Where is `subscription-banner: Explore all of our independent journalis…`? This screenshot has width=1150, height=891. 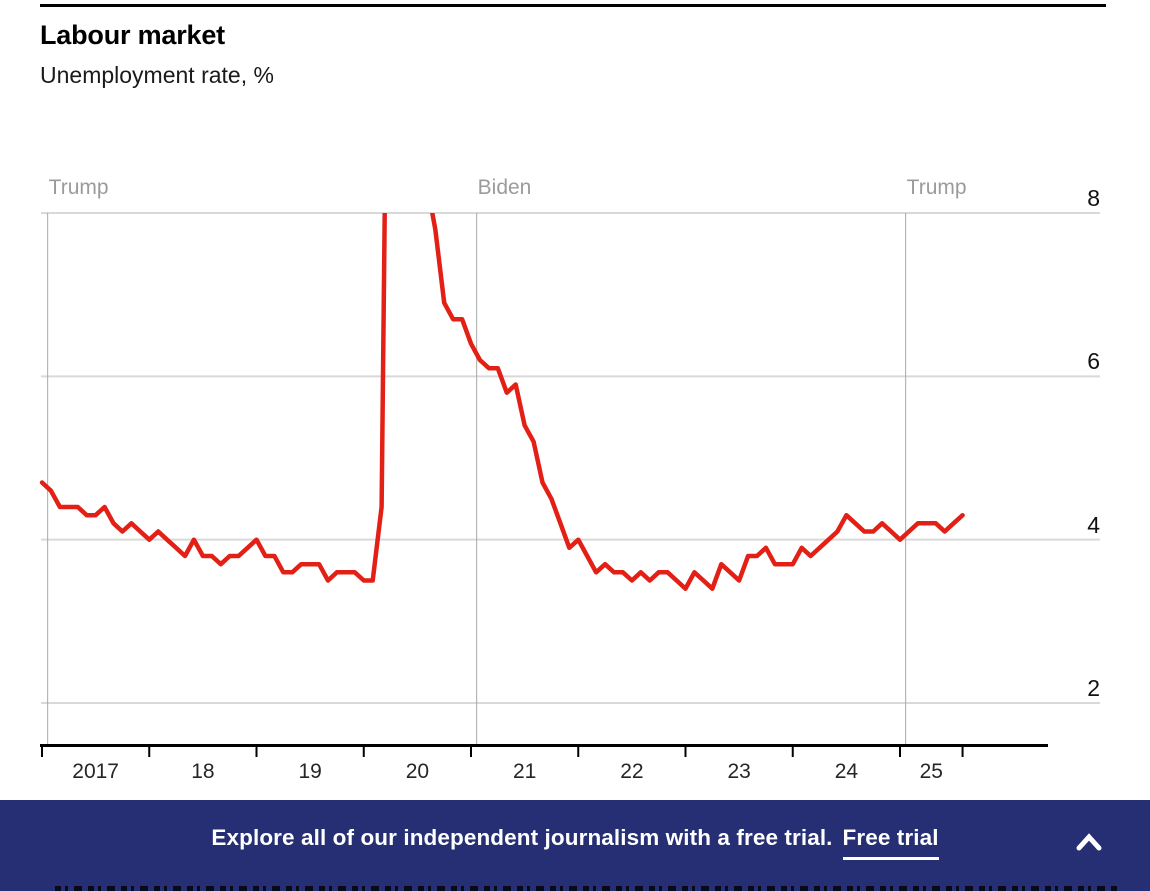
subscription-banner: Explore all of our independent journalis… is located at coordinates (575, 845).